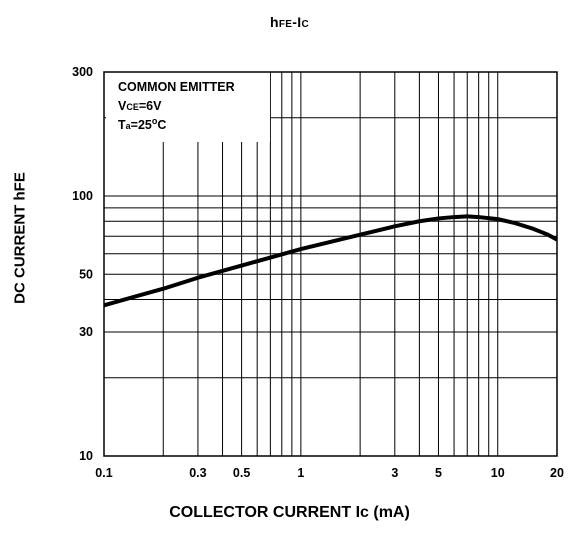 Image resolution: width=579 pixels, height=560 pixels. Describe the element at coordinates (103, 473) in the screenshot. I see `x-tick-label-0: 0.1` at that location.